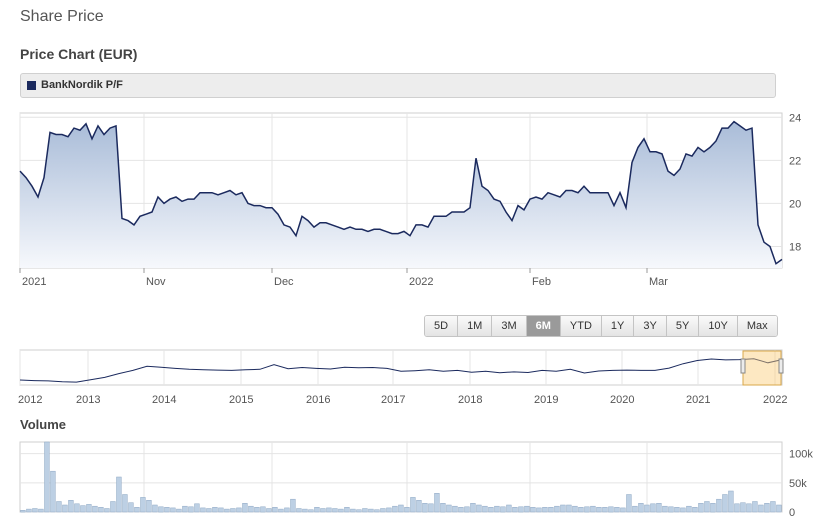 This screenshot has width=825, height=530. Describe the element at coordinates (650, 326) in the screenshot. I see `range-button-3y: 3Y` at that location.